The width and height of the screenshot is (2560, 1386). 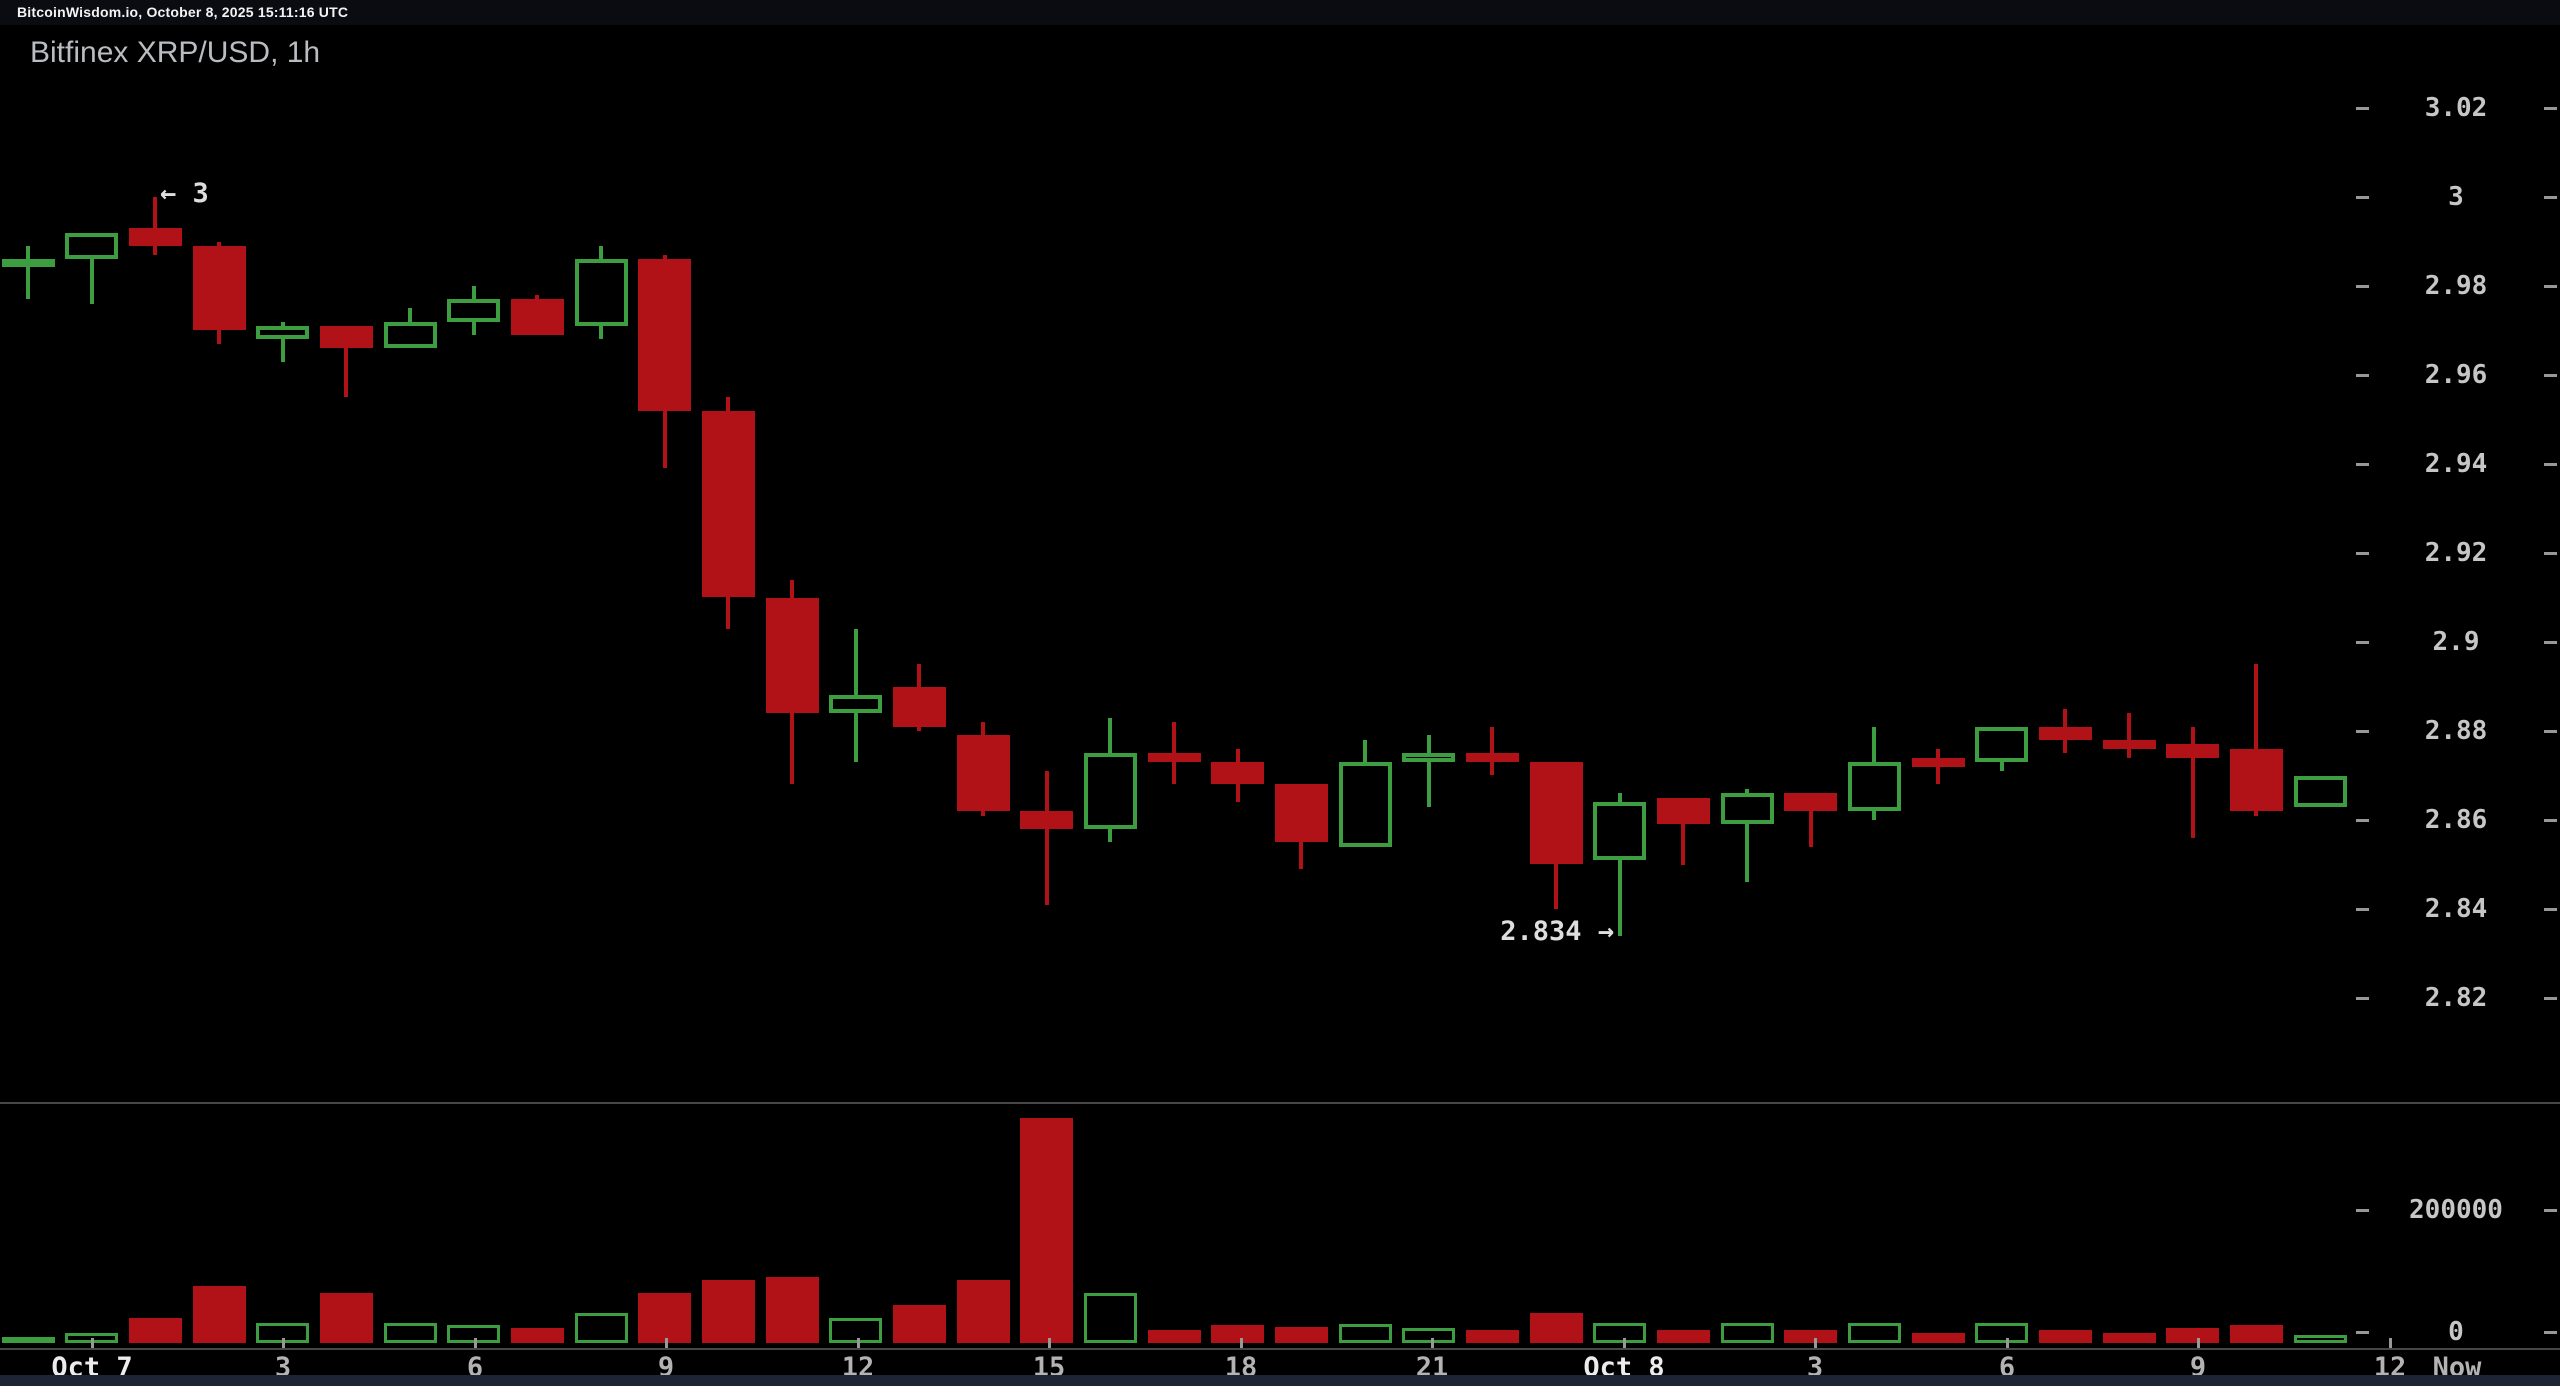 I want to click on x-axis-line, so click(x=1280, y=1349).